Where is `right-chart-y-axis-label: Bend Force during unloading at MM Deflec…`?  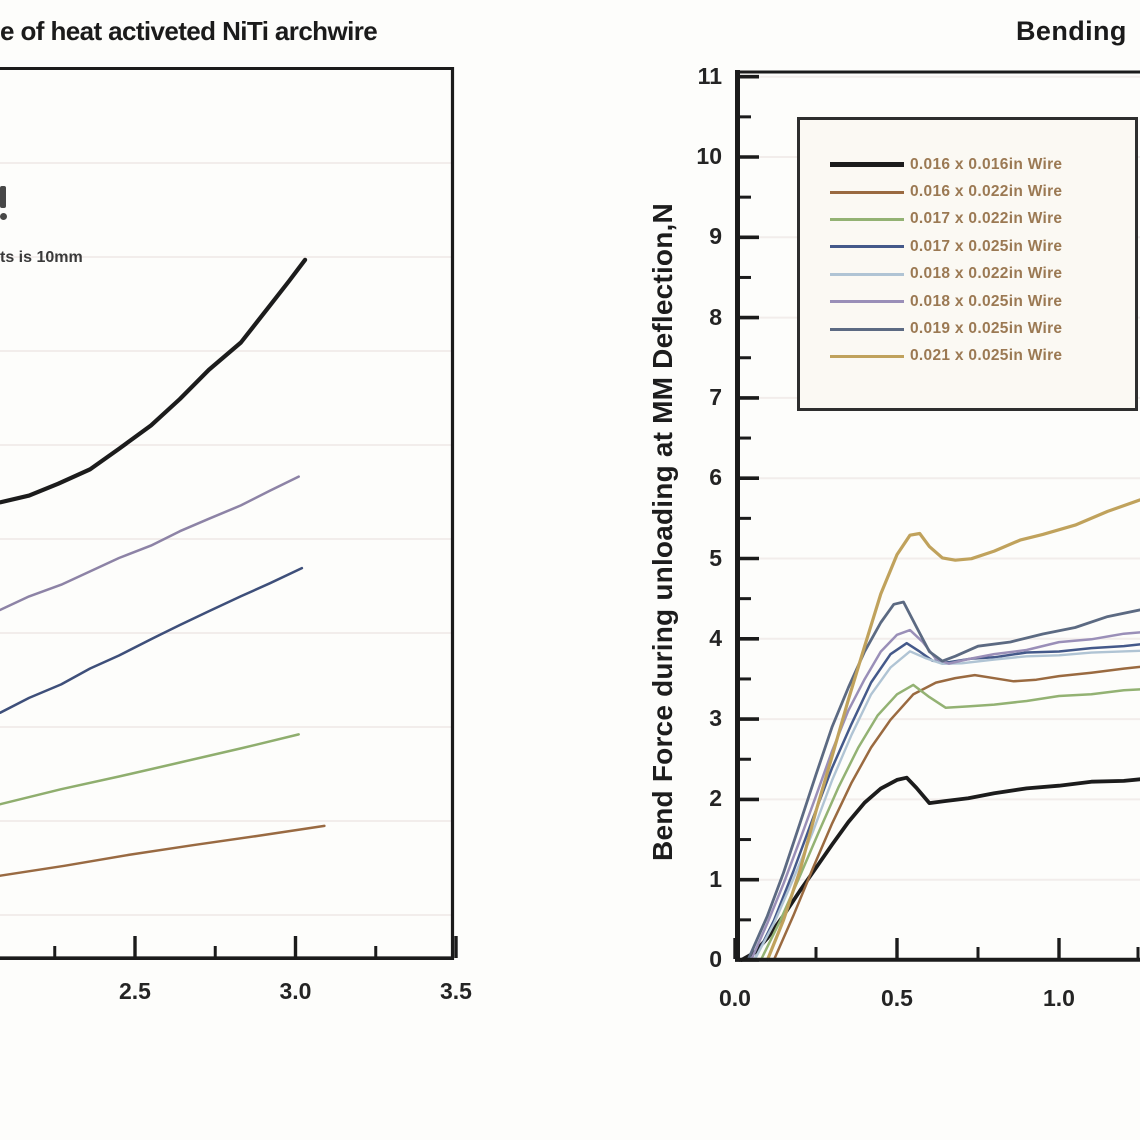 right-chart-y-axis-label: Bend Force during unloading at MM Deflec… is located at coordinates (662, 532).